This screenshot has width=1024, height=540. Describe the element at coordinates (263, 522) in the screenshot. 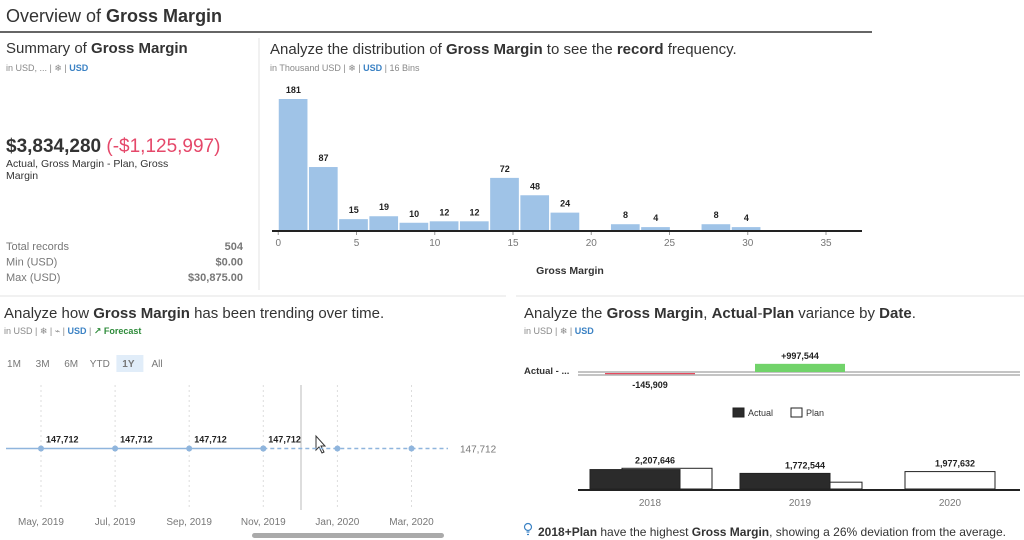

I see `x-tick-label: Nov, 2019` at that location.